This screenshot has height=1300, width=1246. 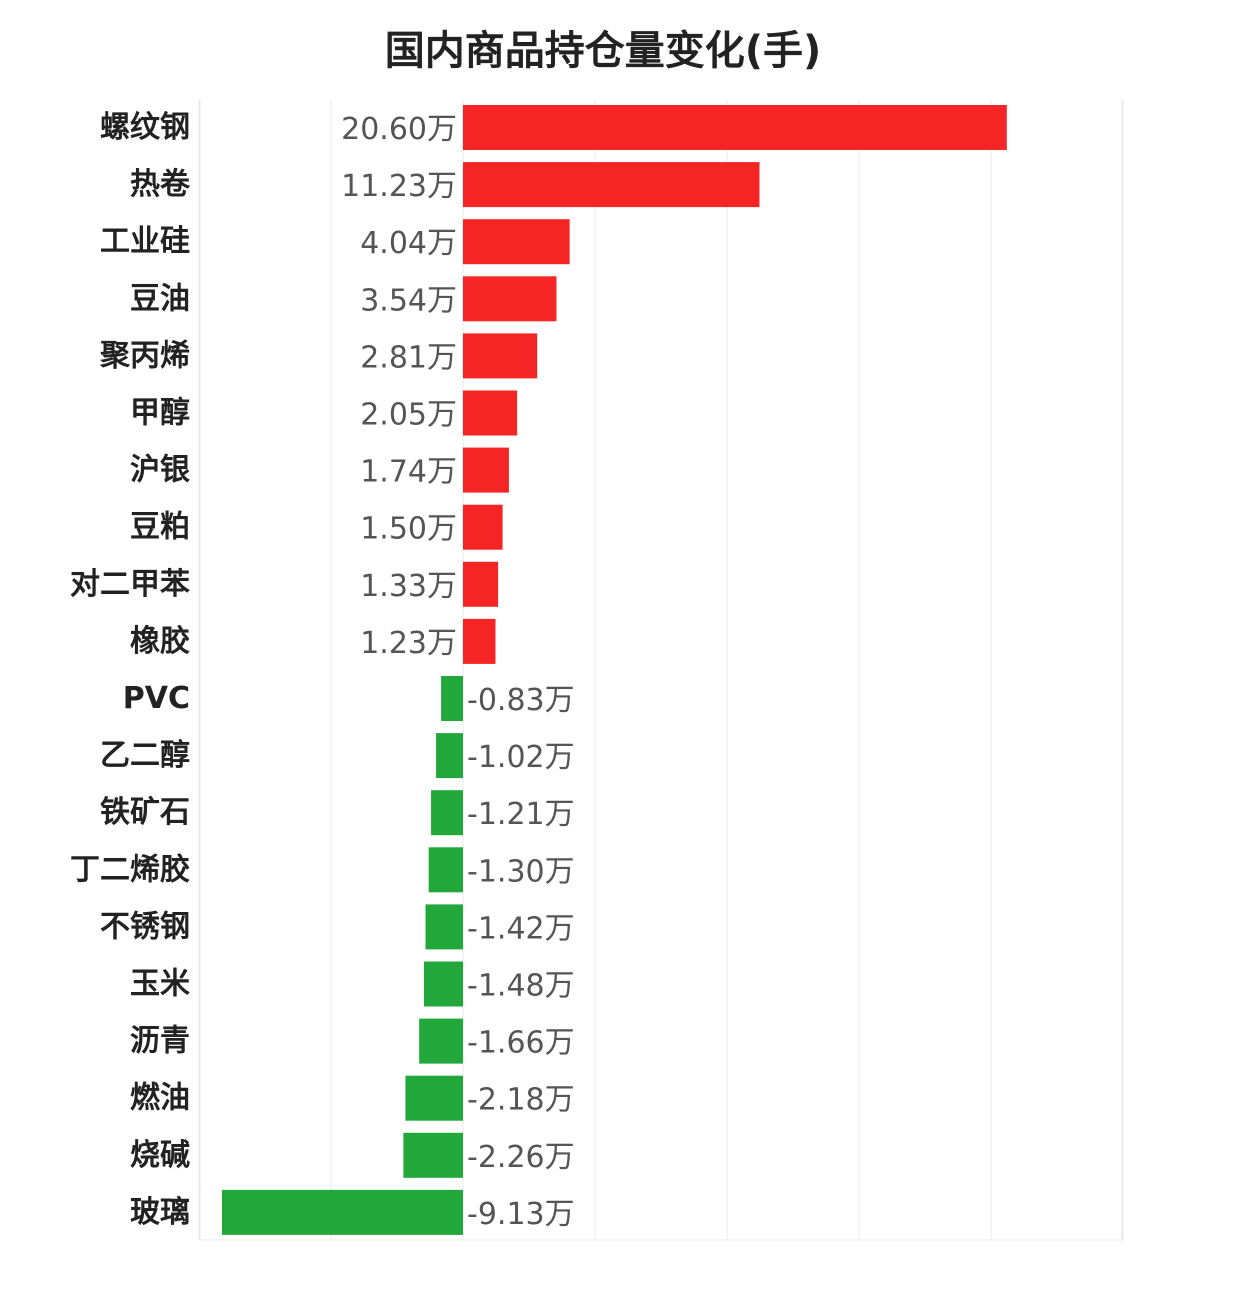 What do you see at coordinates (130, 869) in the screenshot?
I see `category-label: 丁二烯胶` at bounding box center [130, 869].